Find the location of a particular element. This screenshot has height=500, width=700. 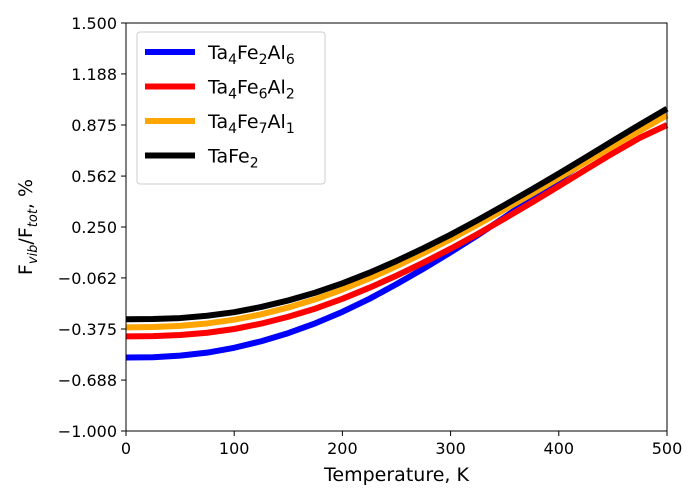

x-tick-label: 100 is located at coordinates (234, 448).